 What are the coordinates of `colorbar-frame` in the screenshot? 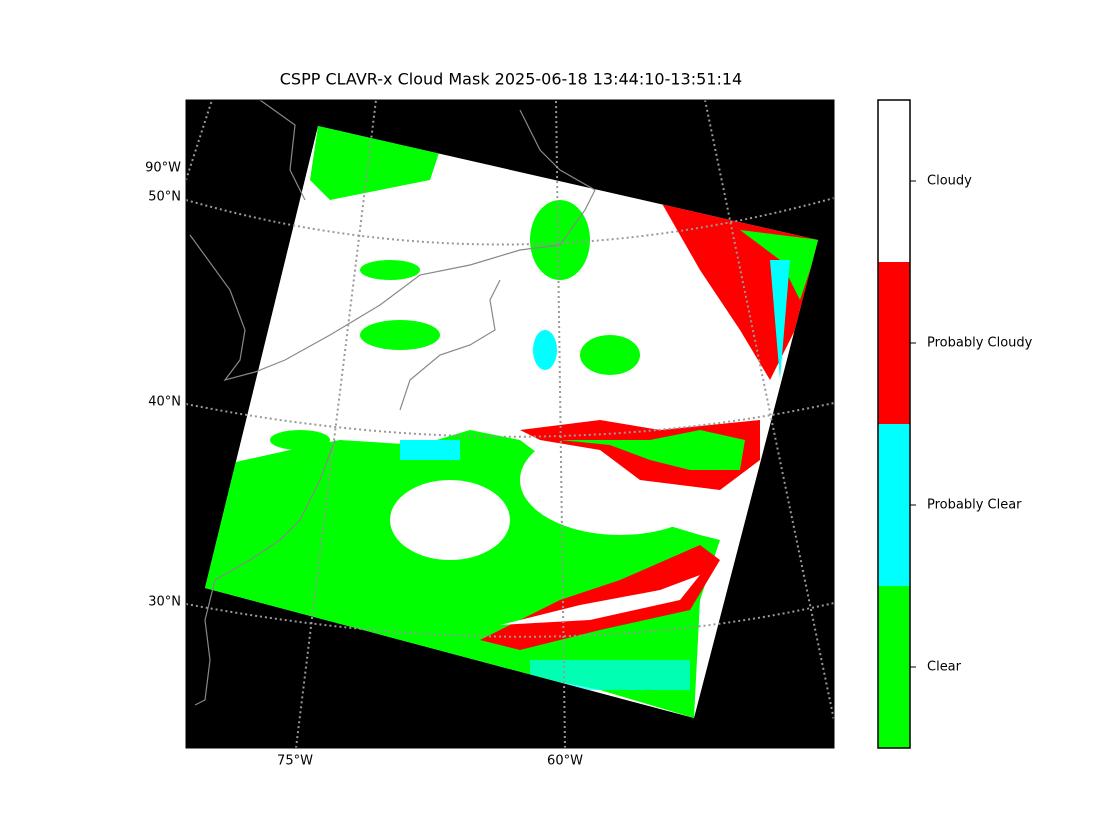 It's located at (894, 424).